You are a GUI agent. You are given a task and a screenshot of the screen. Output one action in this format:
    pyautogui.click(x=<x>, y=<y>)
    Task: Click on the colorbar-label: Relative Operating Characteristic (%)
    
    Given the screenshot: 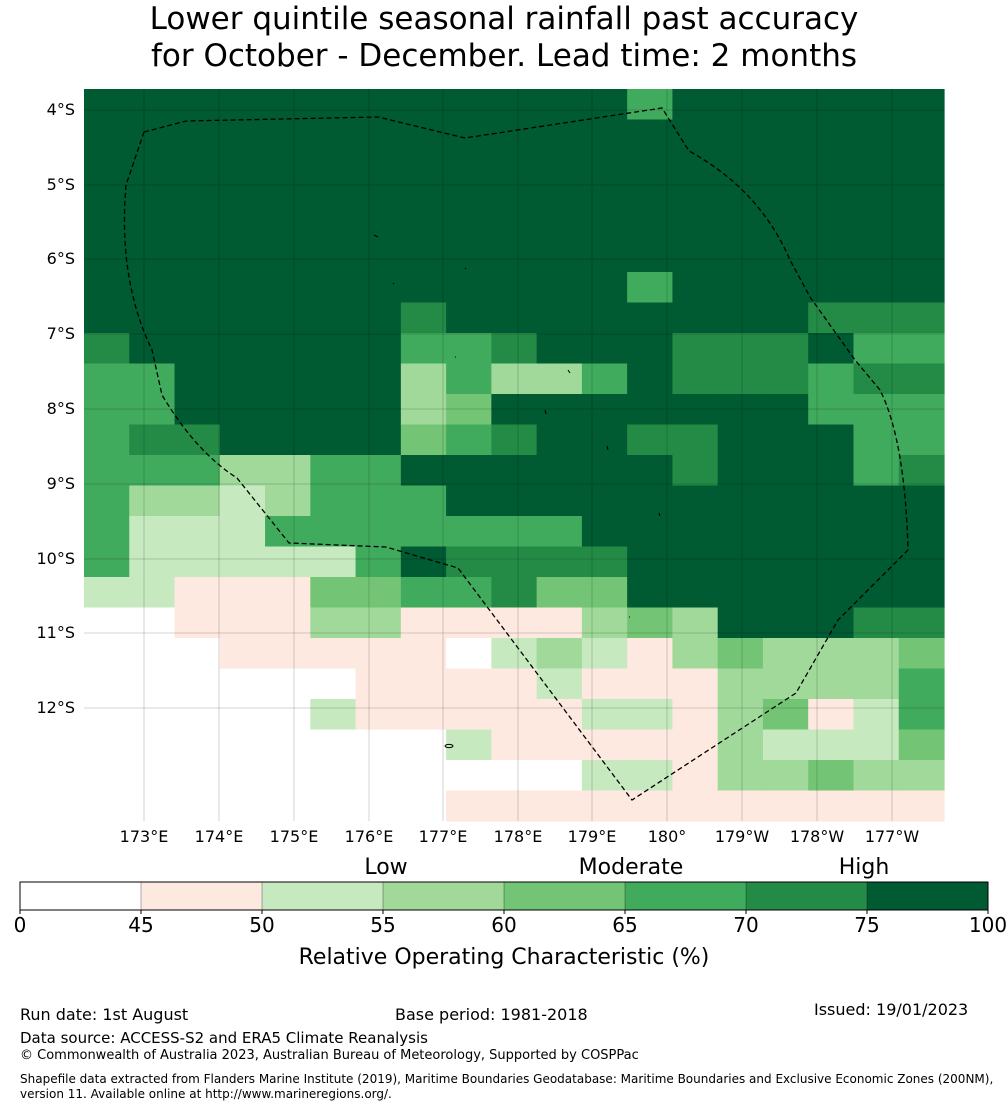 What is the action you would take?
    pyautogui.click(x=504, y=957)
    